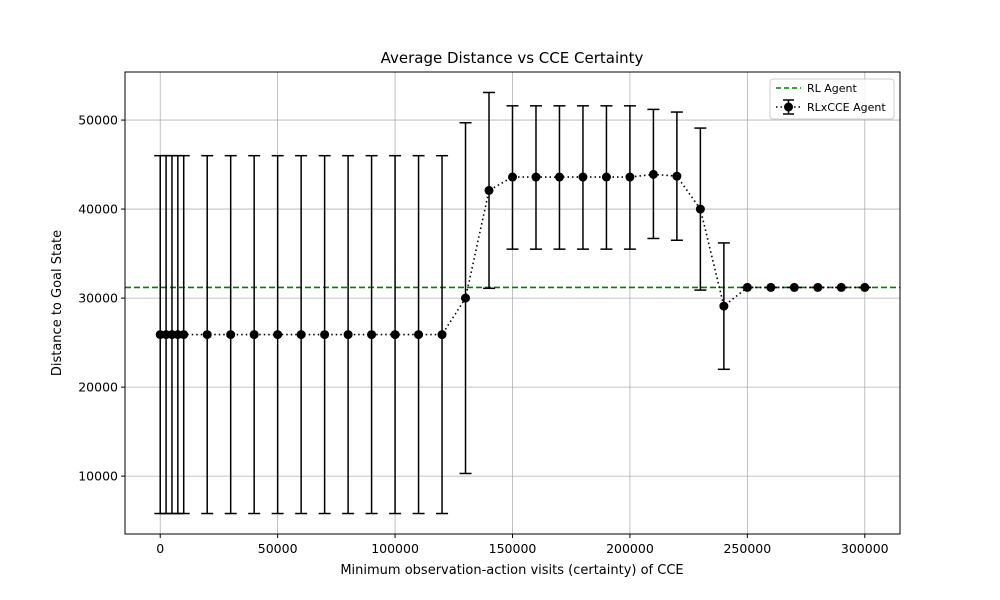  I want to click on y-tick-label: 50000, so click(98, 120).